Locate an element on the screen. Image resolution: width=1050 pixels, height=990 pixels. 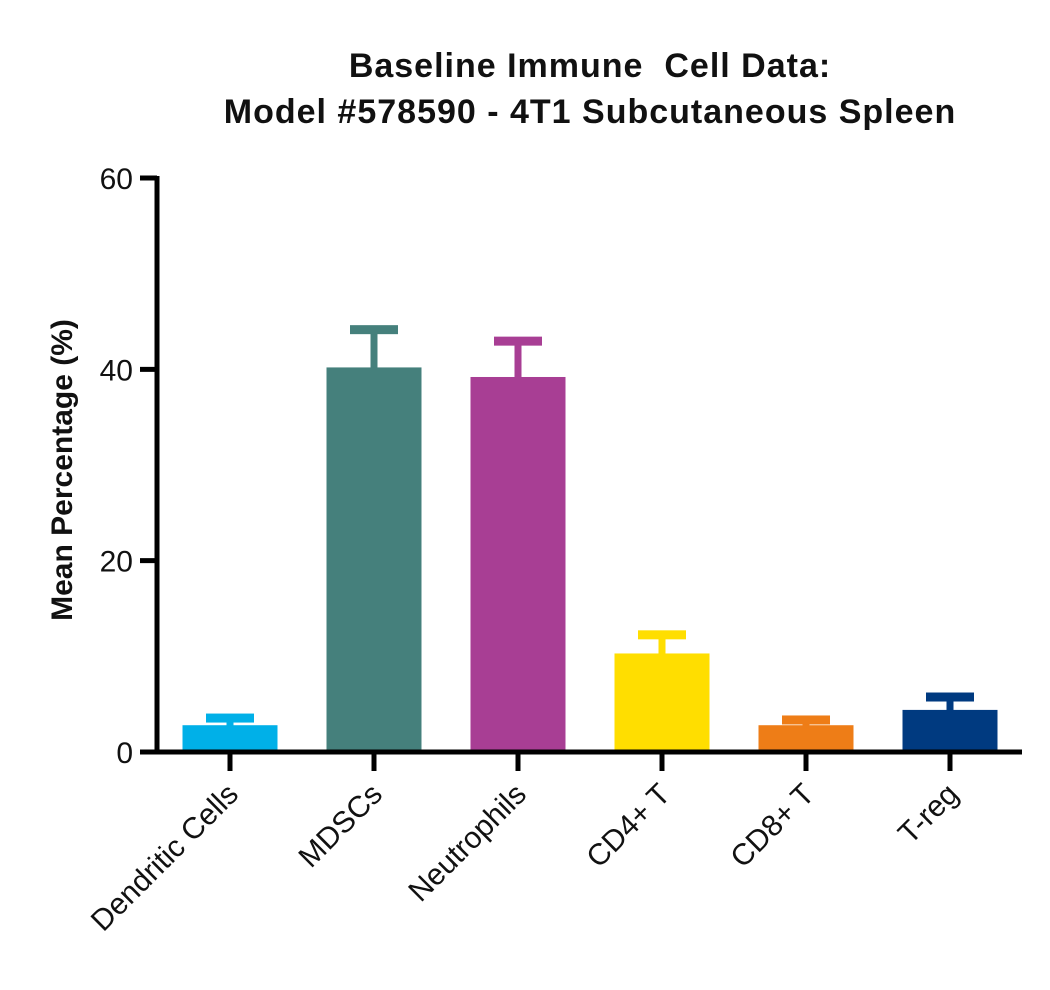
chart-title-line-2: Model #578590 - 4T1 Subcutaneous Spleen is located at coordinates (590, 112).